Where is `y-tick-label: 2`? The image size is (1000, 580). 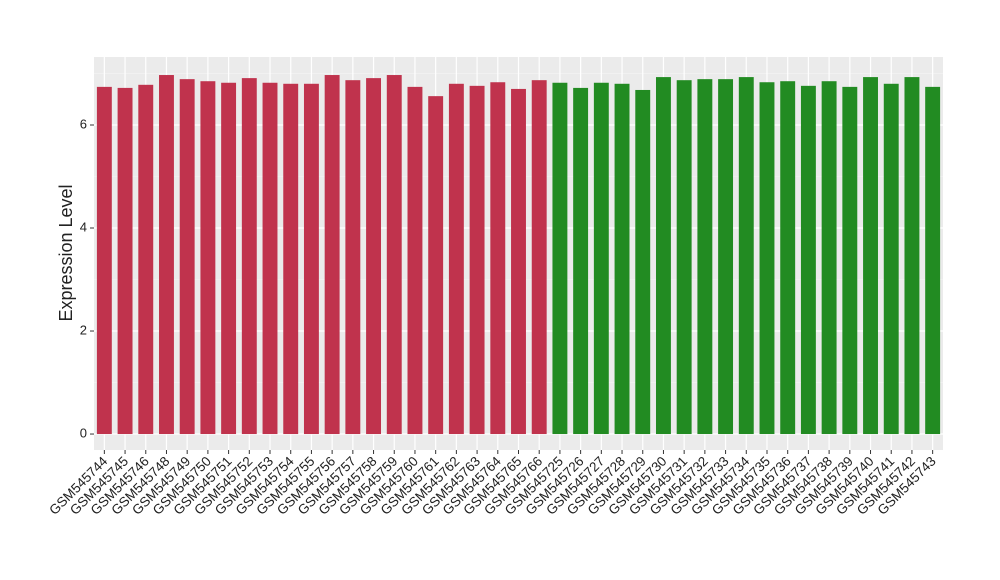
y-tick-label: 2 is located at coordinates (83, 329).